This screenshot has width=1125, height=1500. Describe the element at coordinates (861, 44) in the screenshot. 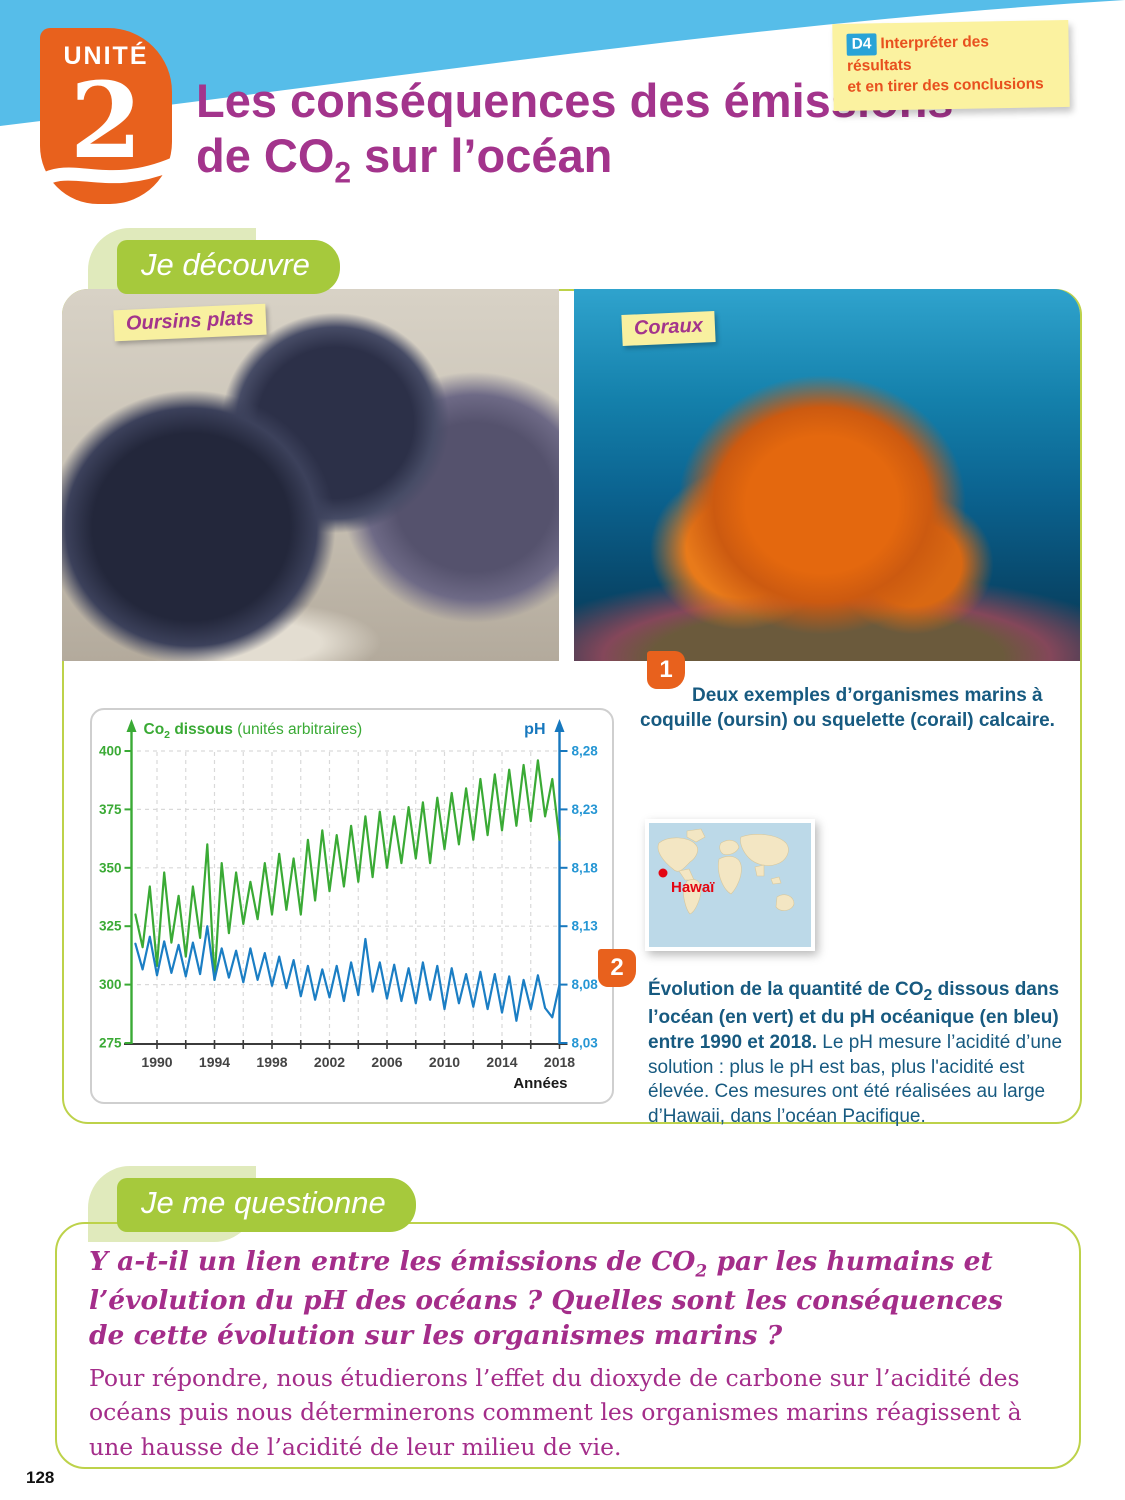

I see `skill-badge: D4` at that location.